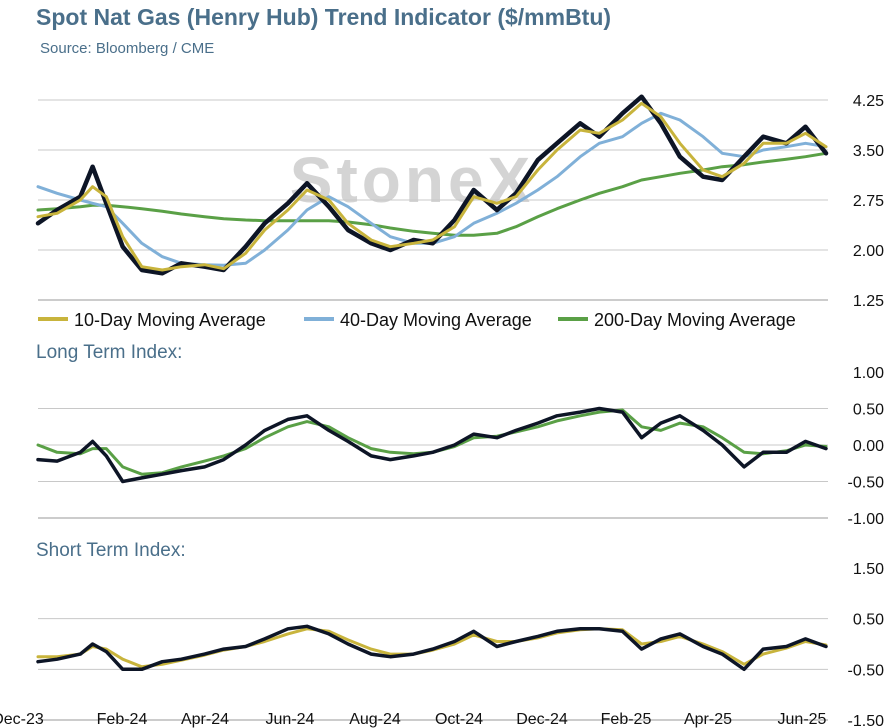 This screenshot has height=728, width=896. What do you see at coordinates (866, 670) in the screenshot?
I see `ytick-short-2: -0.50` at bounding box center [866, 670].